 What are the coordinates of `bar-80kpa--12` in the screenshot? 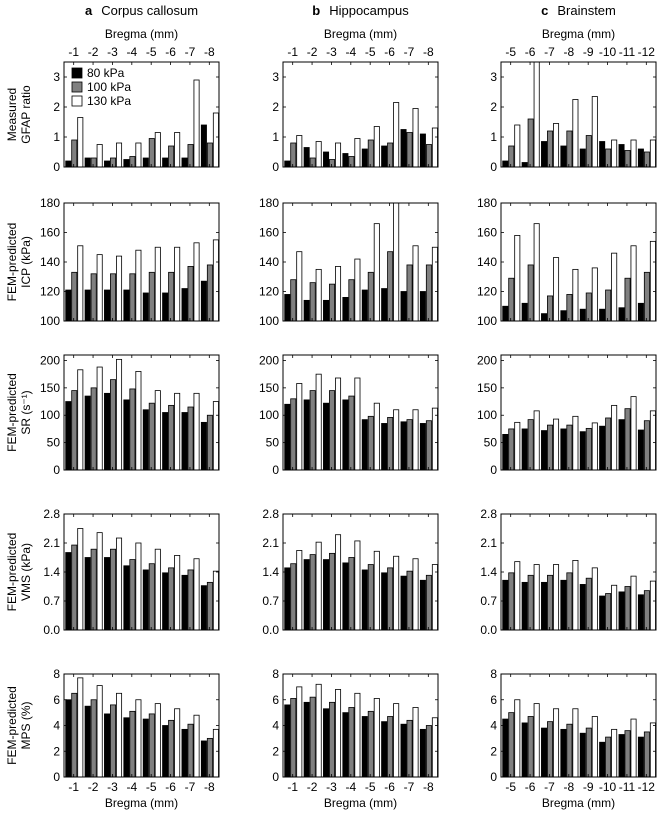 It's located at (640, 450).